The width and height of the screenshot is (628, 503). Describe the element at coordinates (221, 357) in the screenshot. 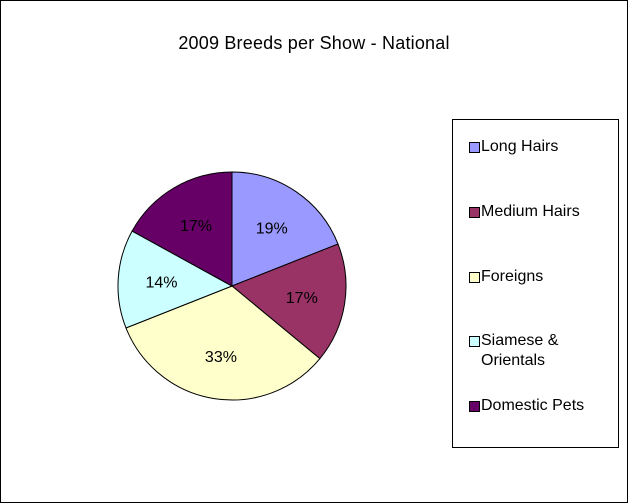

I see `data-label-foreigns: 33%` at that location.